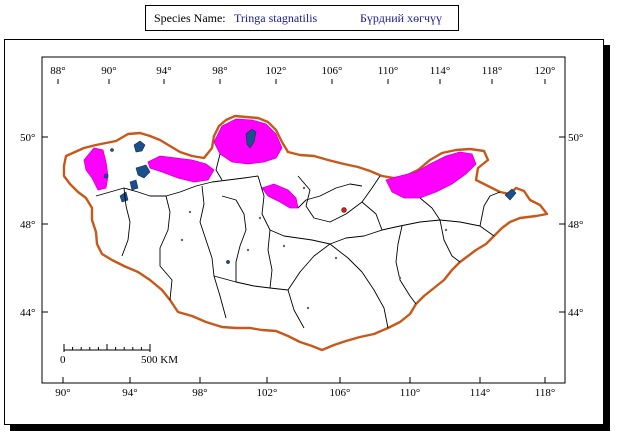 Image resolution: width=618 pixels, height=434 pixels. What do you see at coordinates (62, 393) in the screenshot?
I see `bottom-lon-label: 90°` at bounding box center [62, 393].